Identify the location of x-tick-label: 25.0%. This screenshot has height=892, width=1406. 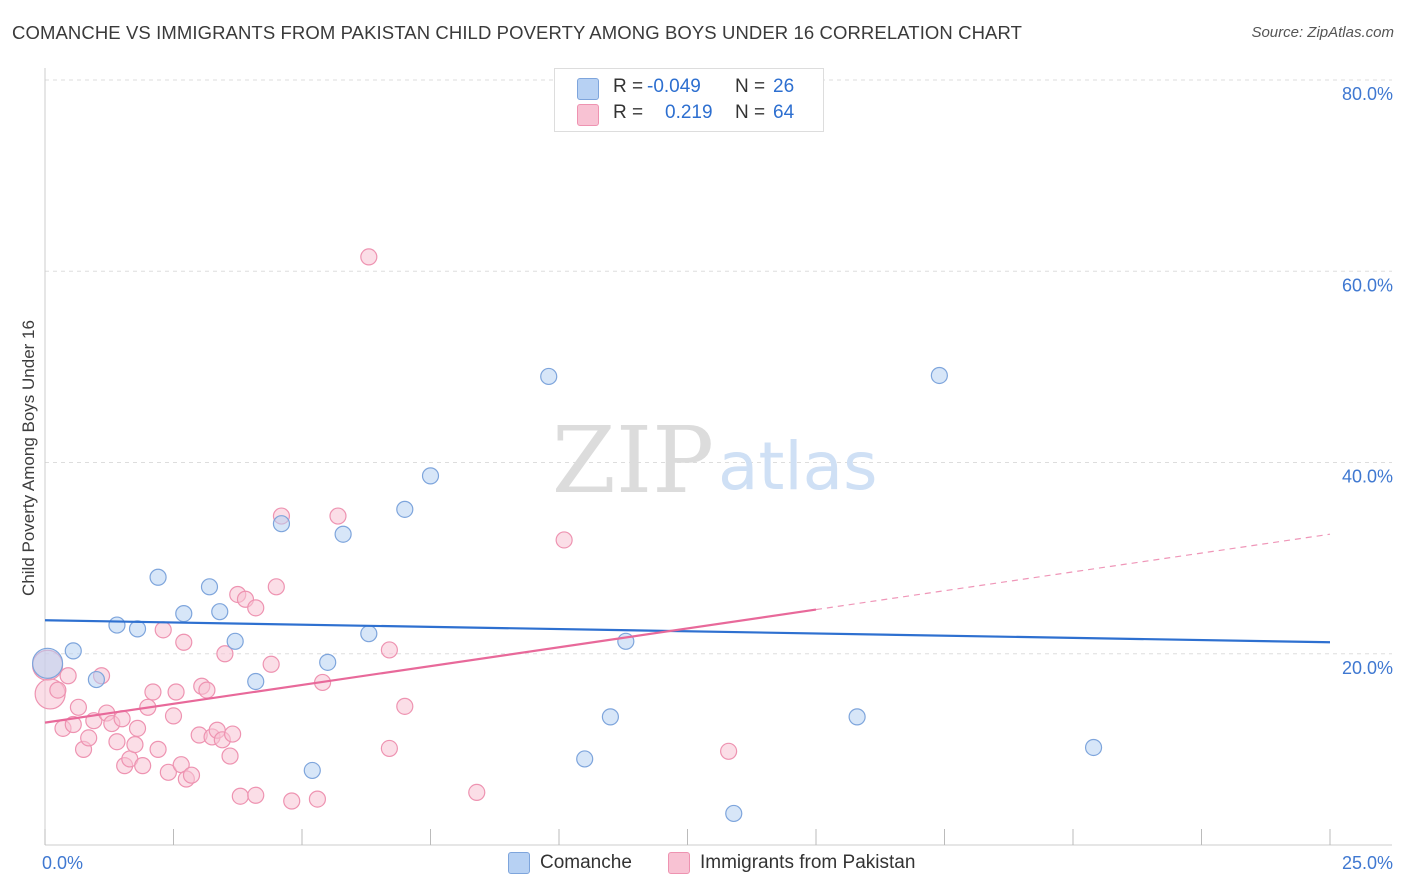
(1367, 863).